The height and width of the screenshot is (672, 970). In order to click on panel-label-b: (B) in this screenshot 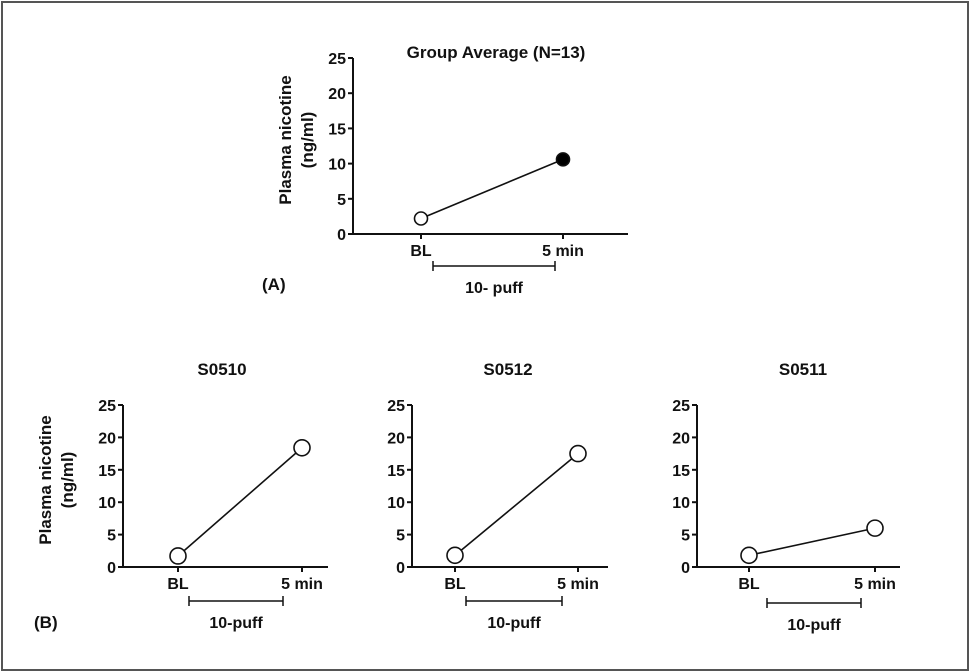, I will do `click(46, 622)`.